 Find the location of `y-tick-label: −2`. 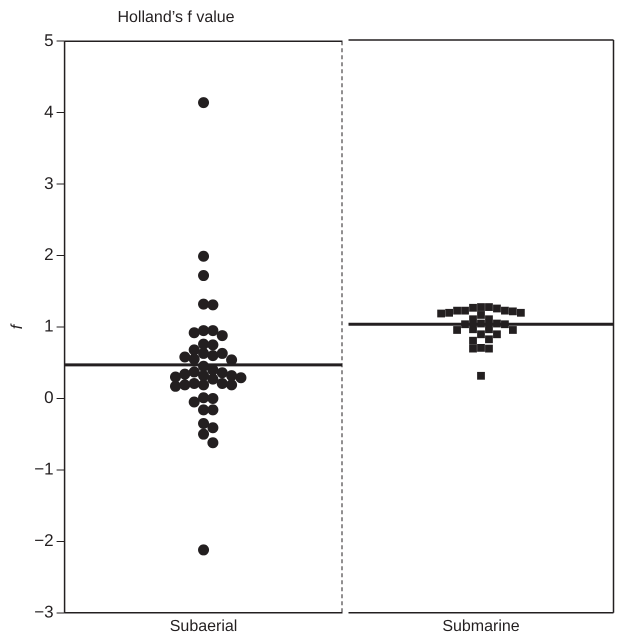

y-tick-label: −2 is located at coordinates (44, 540).